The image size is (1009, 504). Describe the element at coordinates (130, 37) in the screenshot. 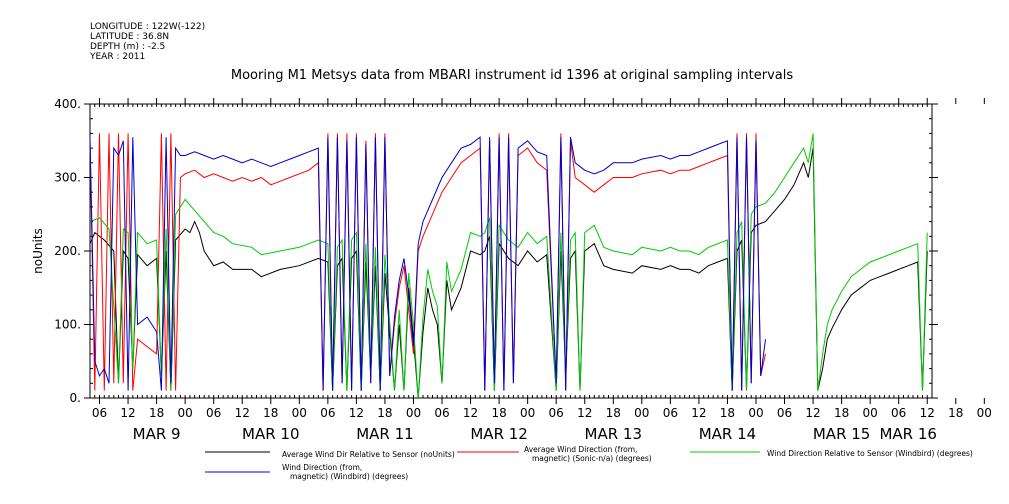

I see `latitude-text: LATITUDE : 36.8N` at that location.